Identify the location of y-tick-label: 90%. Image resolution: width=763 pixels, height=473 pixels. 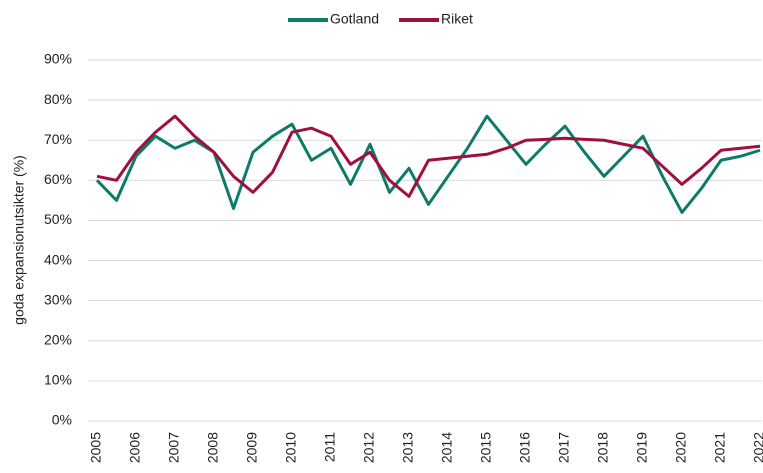
(58, 59).